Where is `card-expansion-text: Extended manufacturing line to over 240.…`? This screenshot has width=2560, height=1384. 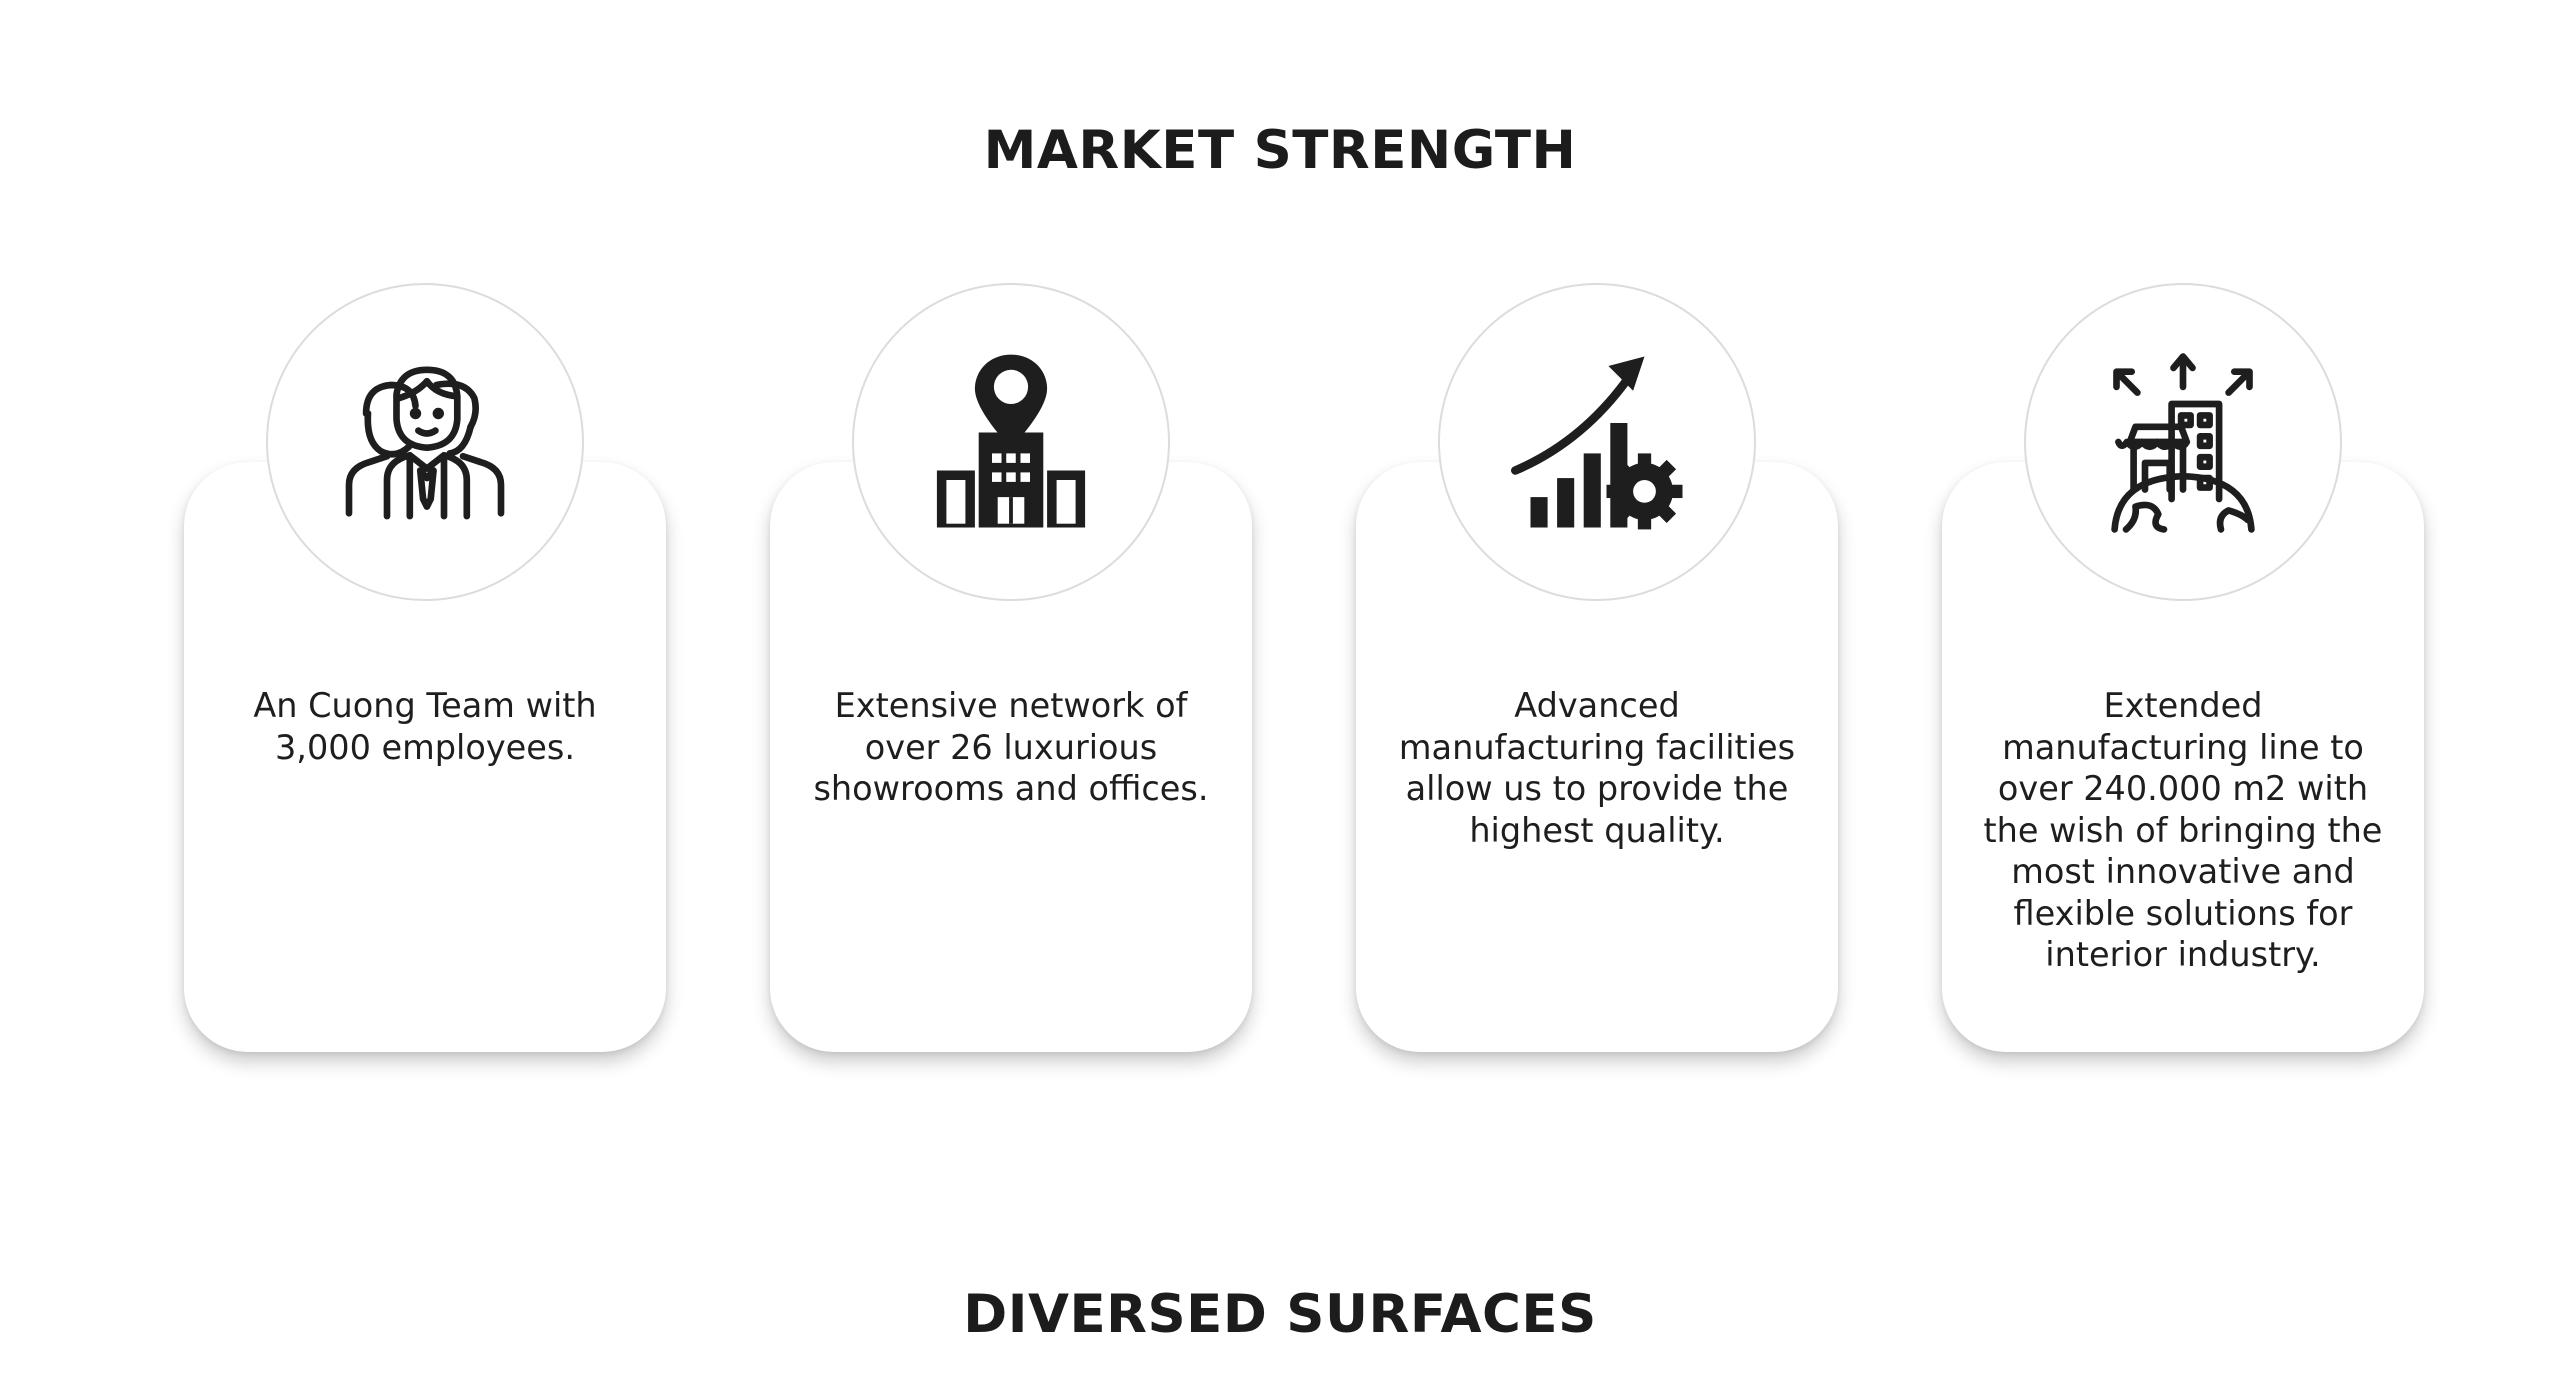
card-expansion-text: Extended manufacturing line to over 240.… is located at coordinates (2183, 830).